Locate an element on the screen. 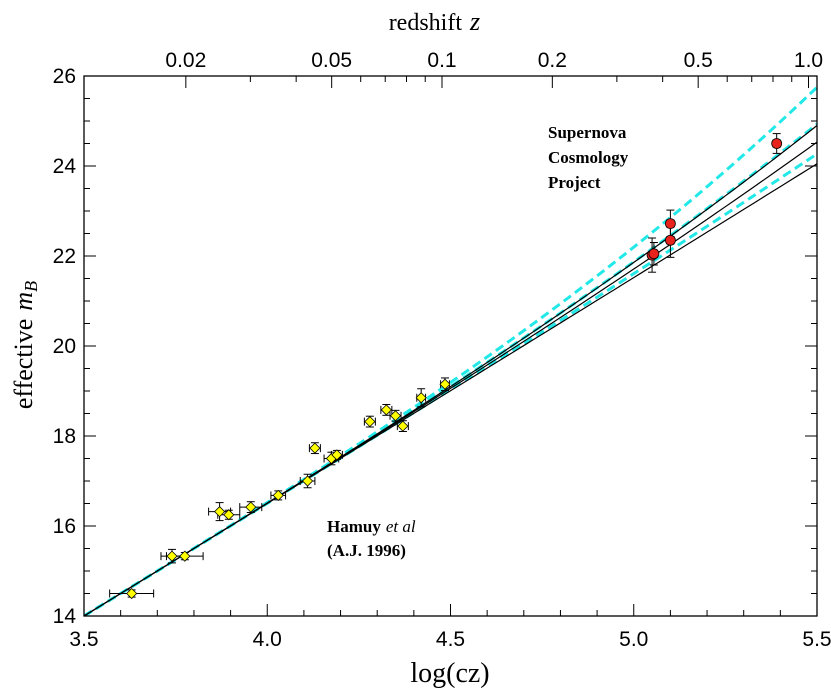 This screenshot has width=831, height=692. hamuy-line-1: Hamuy et al is located at coordinates (371, 526).